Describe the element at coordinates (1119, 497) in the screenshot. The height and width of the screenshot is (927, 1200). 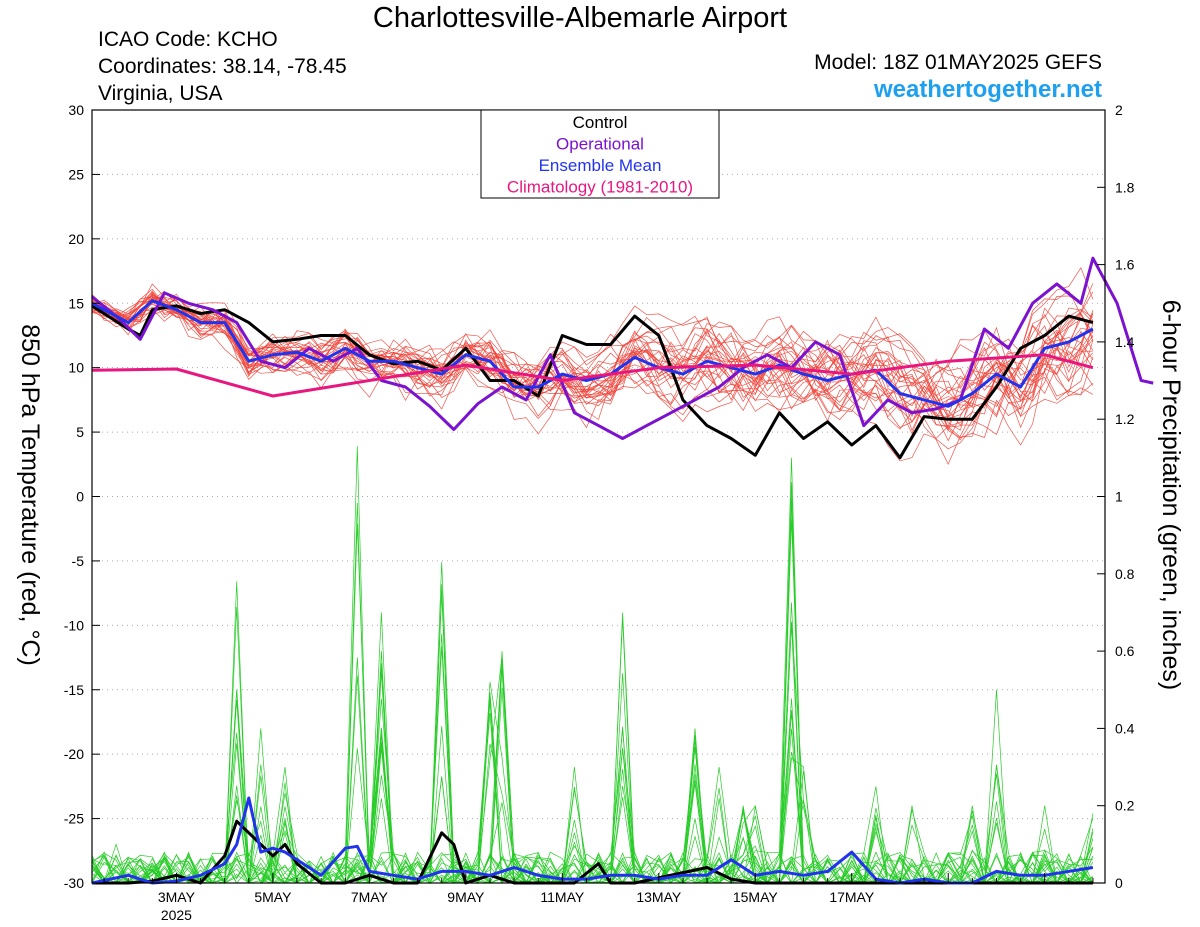
I see `right-tick-label: 1` at that location.